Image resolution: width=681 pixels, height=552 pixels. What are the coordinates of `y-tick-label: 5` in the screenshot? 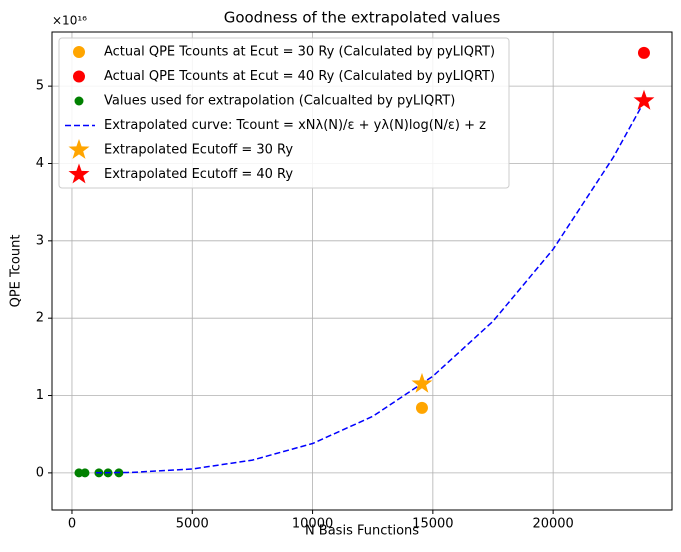 It's located at (40, 86).